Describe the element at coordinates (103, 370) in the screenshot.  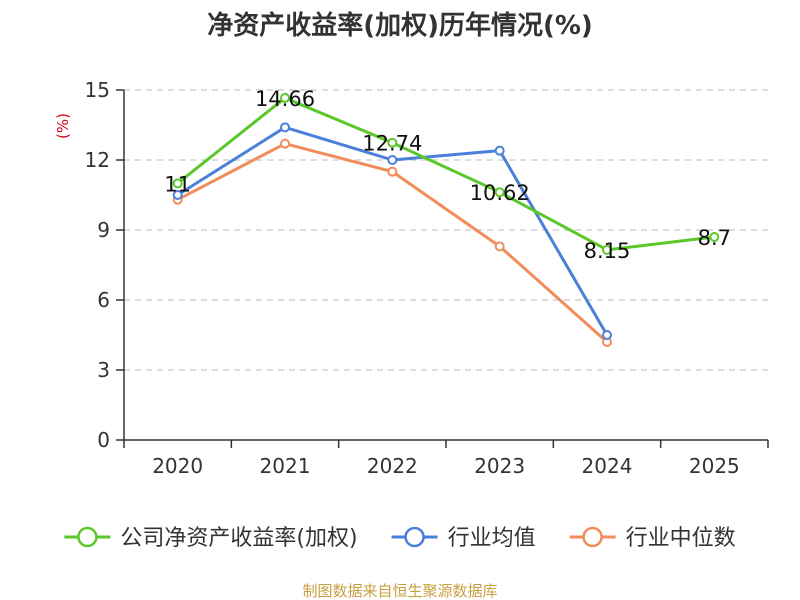
I see `y-tick-label: 3` at that location.